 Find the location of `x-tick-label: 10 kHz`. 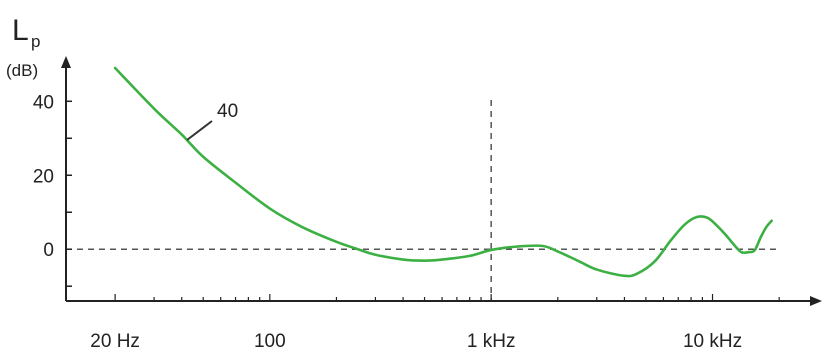

x-tick-label: 10 kHz is located at coordinates (712, 341).